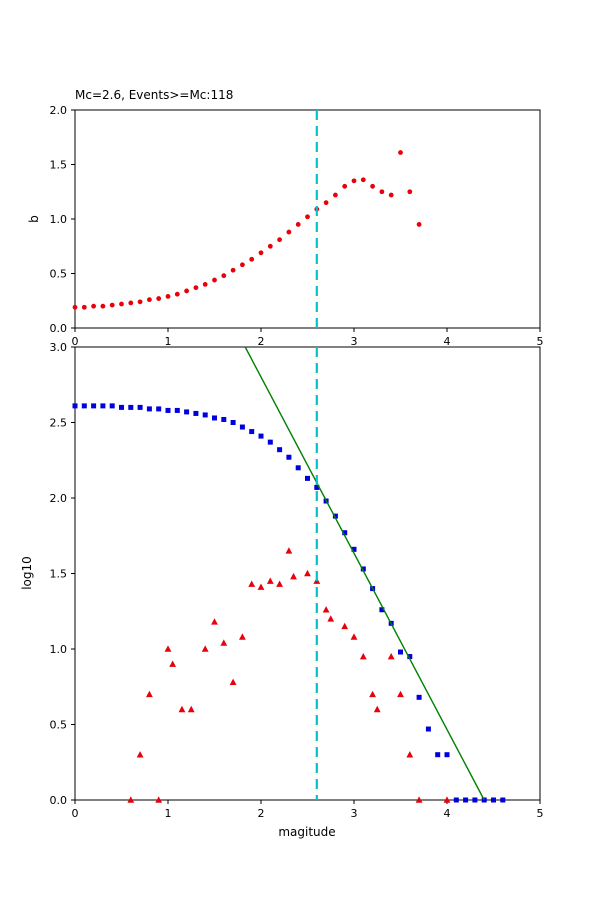 Image resolution: width=600 pixels, height=900 pixels. What do you see at coordinates (261, 813) in the screenshot?
I see `x-tick-label: 2` at bounding box center [261, 813].